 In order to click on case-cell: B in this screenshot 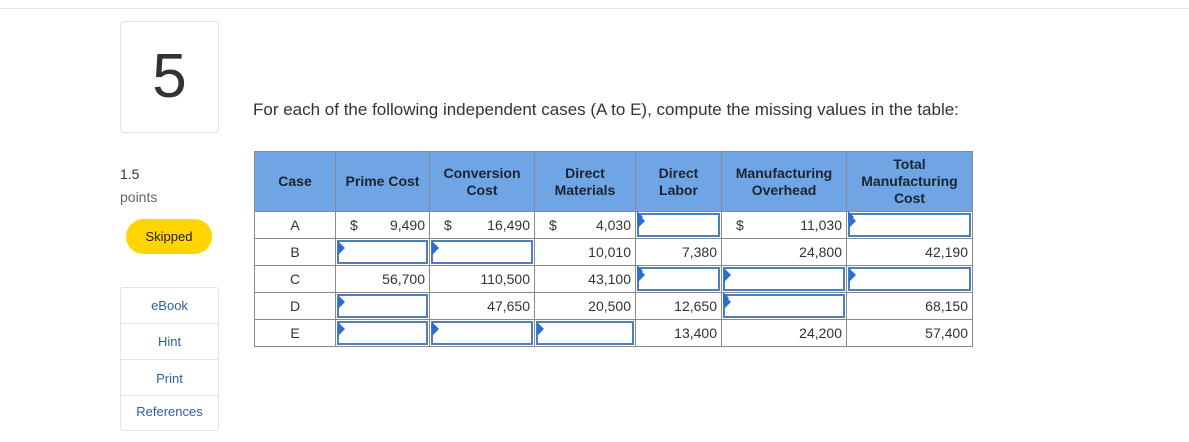, I will do `click(295, 252)`.